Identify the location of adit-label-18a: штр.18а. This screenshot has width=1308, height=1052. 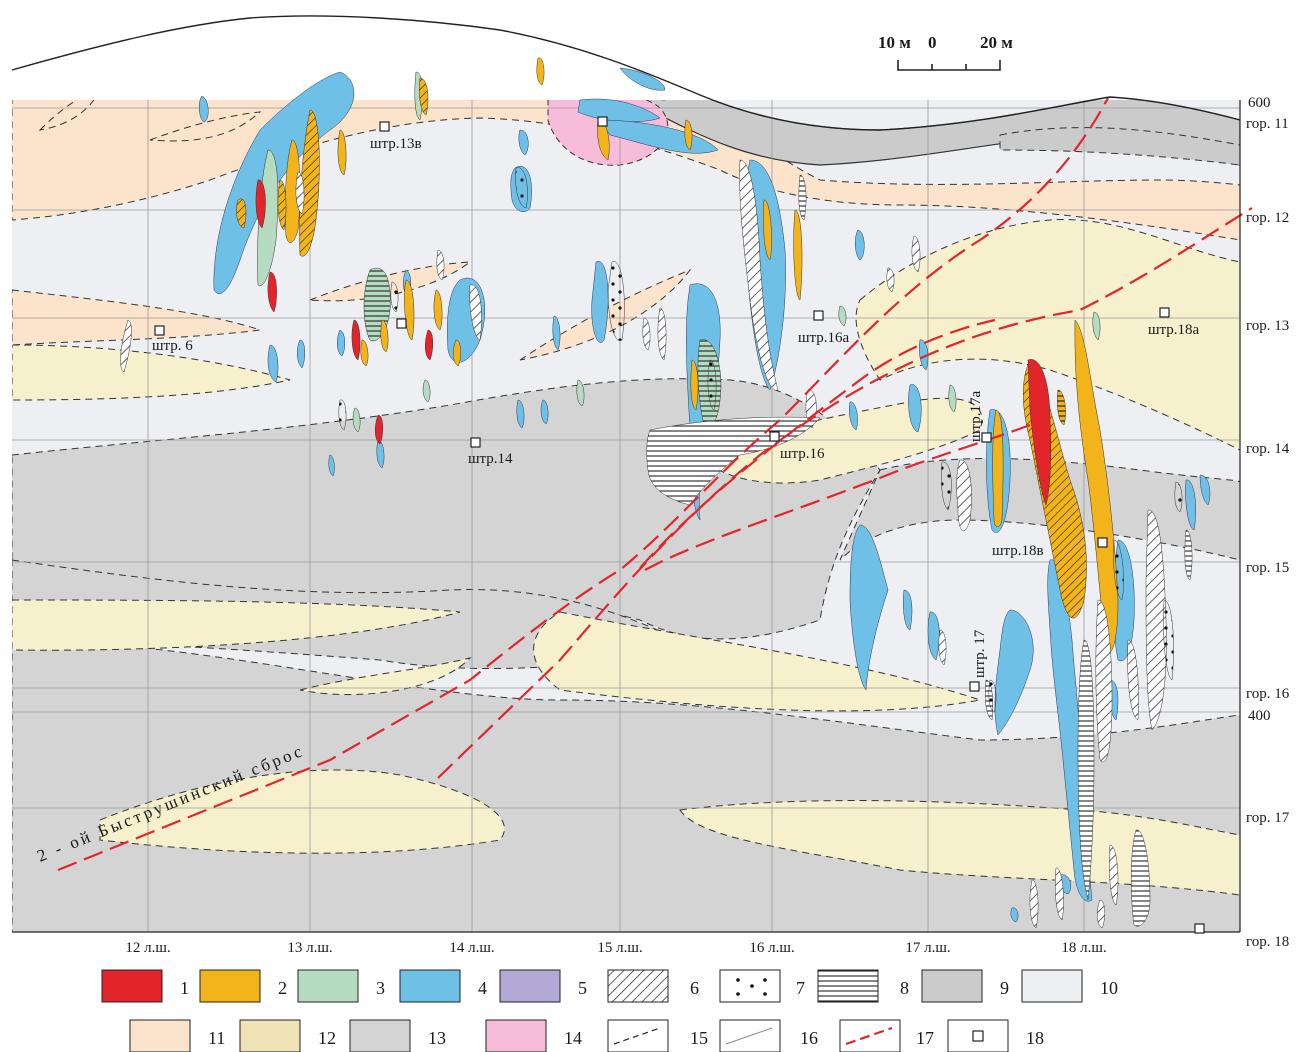
(1174, 330).